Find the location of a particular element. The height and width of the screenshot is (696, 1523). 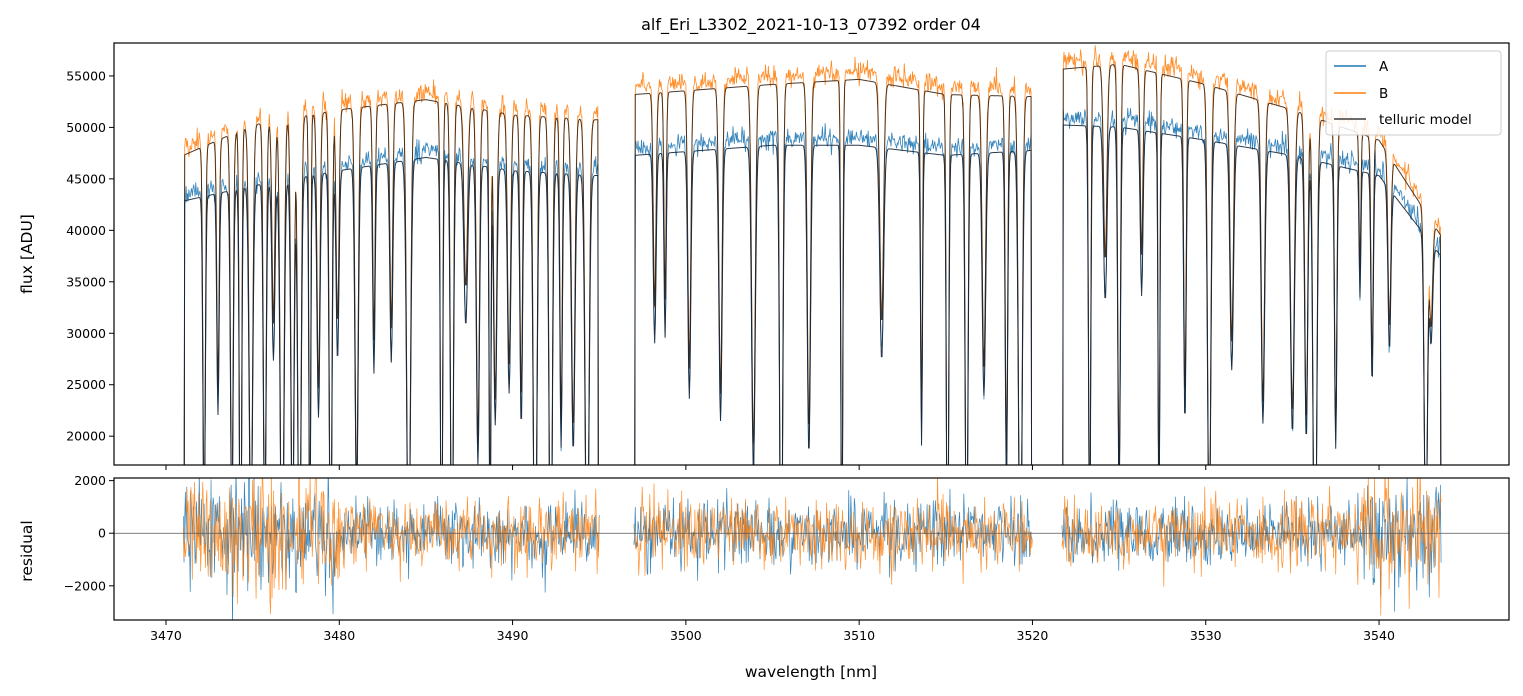

top-y-tick-label: 45000 is located at coordinates (86, 178).